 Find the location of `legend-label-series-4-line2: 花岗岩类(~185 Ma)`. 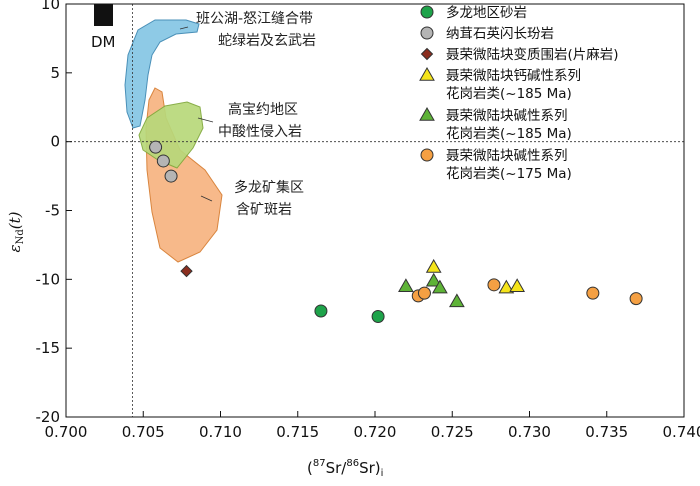

legend-label-series-4-line2: 花岗岩类(~185 Ma) is located at coordinates (509, 134).